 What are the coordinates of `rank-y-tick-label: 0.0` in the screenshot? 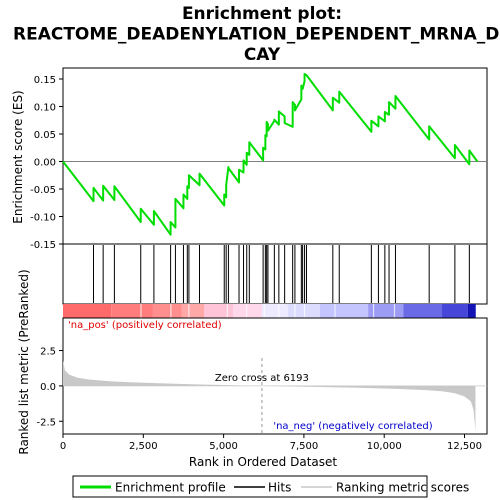 It's located at (48, 387).